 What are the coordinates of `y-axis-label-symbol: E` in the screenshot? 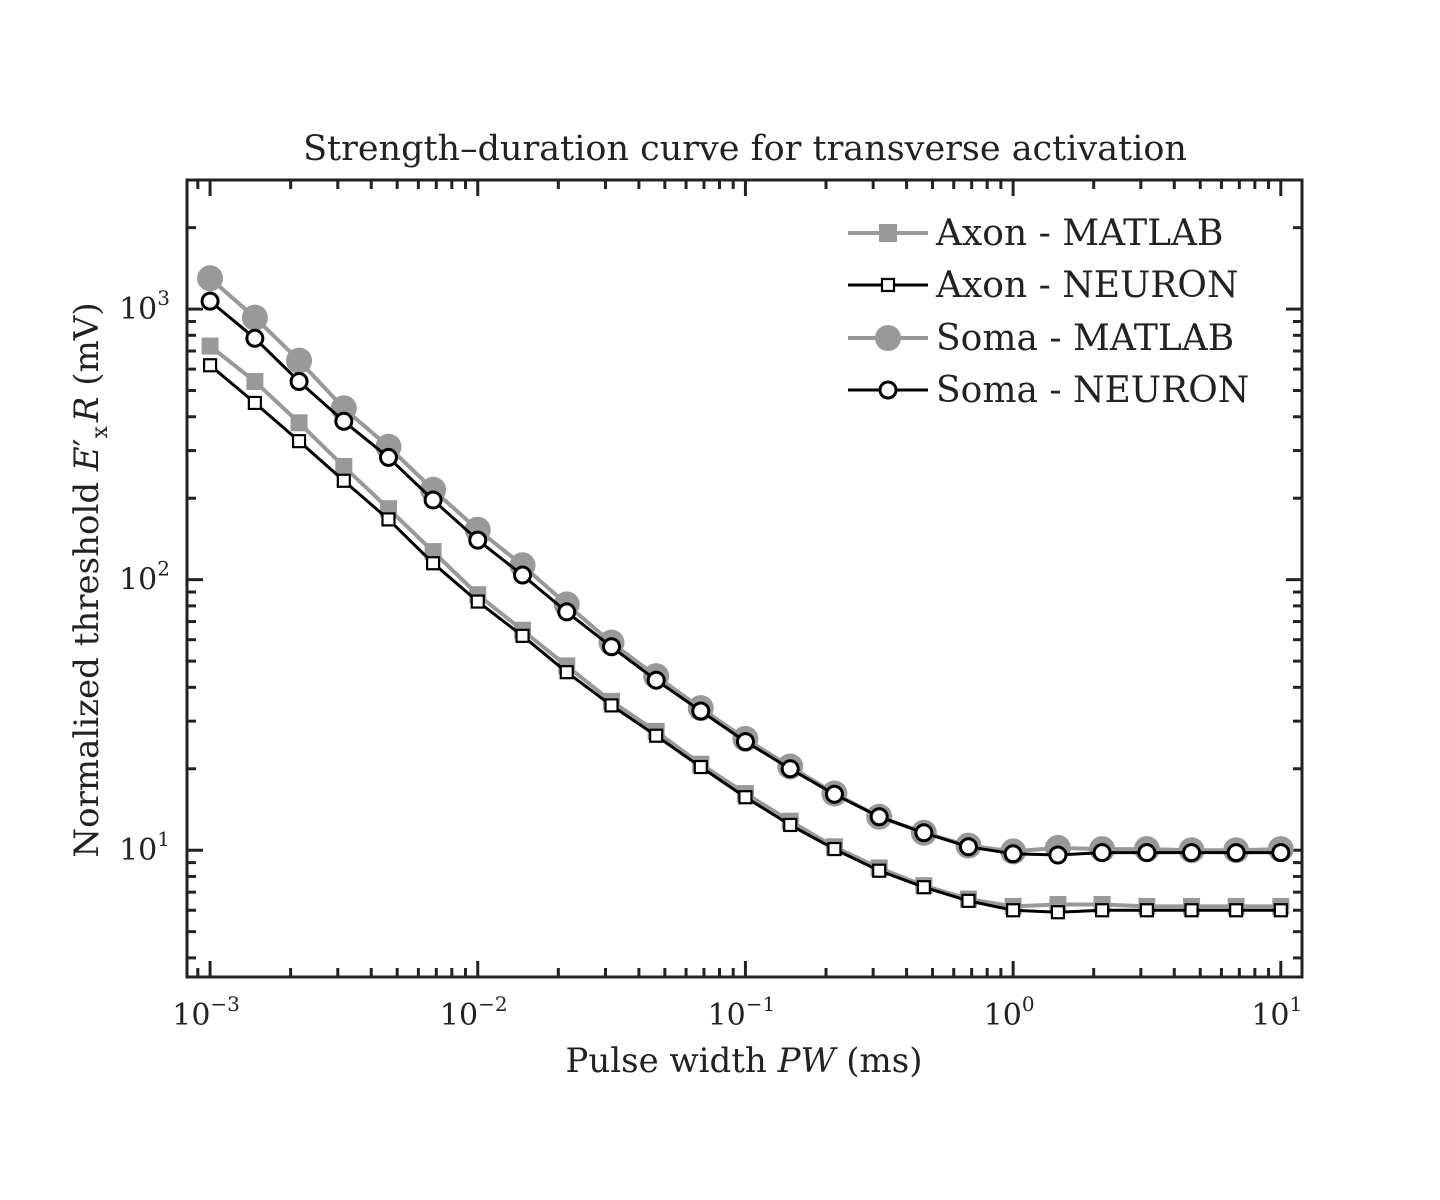 It's located at (87, 459).